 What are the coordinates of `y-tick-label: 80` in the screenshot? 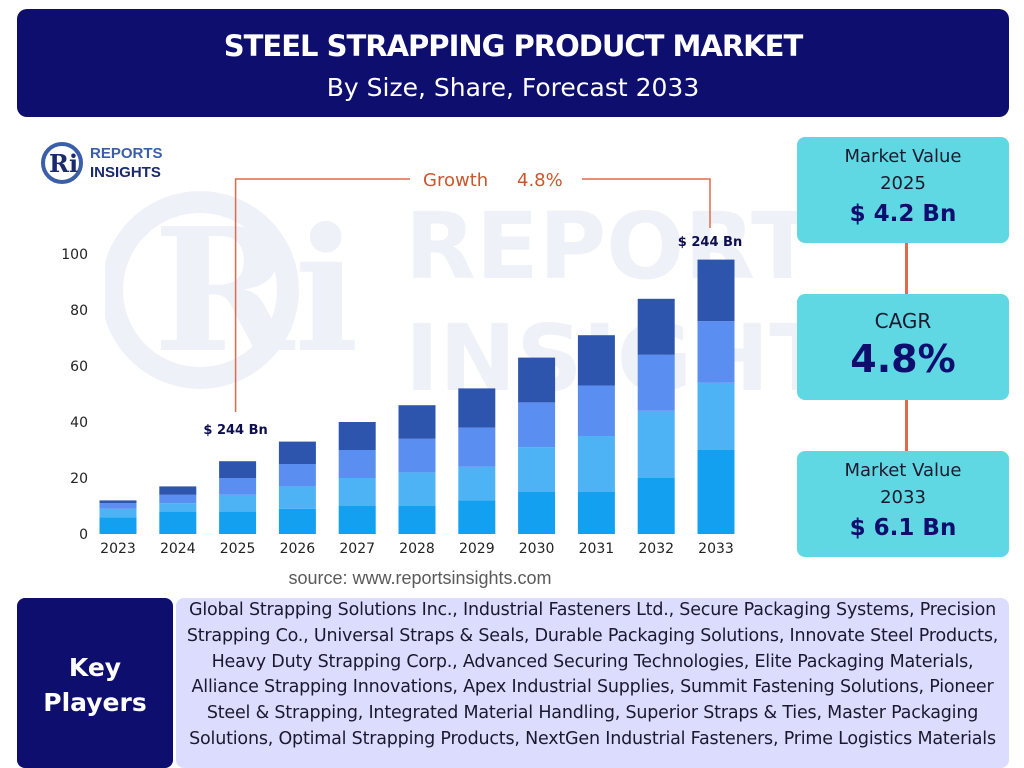 It's located at (79, 311).